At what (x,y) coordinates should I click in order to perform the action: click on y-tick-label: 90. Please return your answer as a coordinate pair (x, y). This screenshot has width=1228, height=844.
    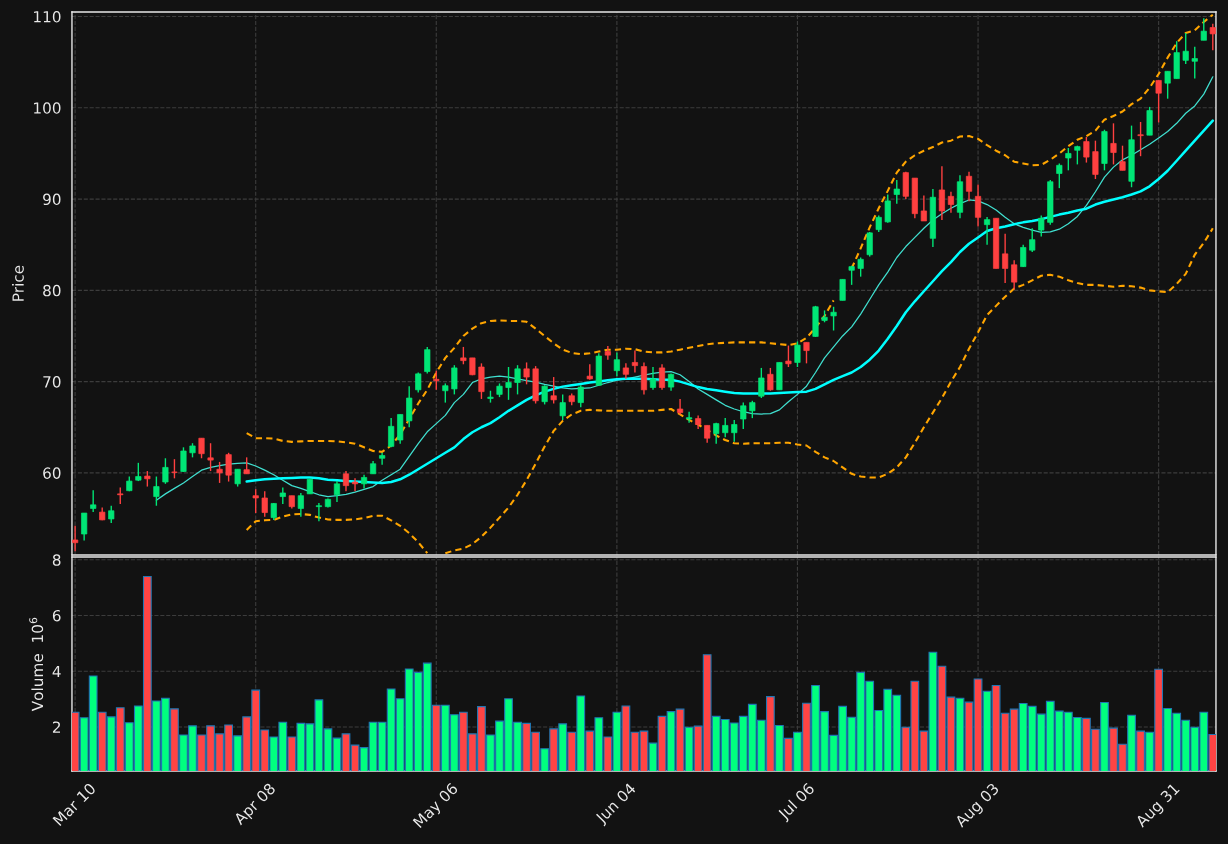
    Looking at the image, I should click on (52, 199).